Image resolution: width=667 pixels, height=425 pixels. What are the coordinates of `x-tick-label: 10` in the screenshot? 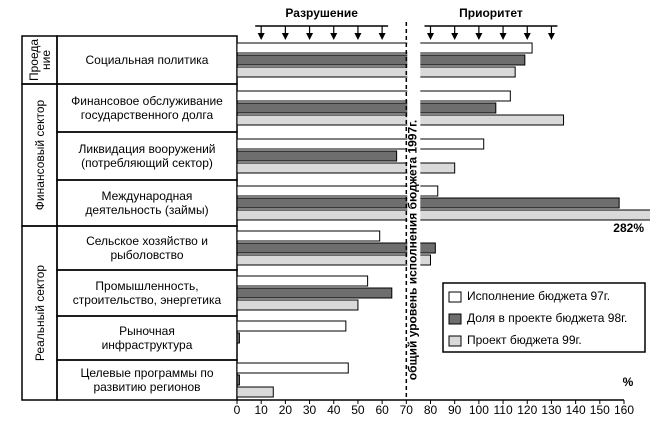 It's located at (262, 410).